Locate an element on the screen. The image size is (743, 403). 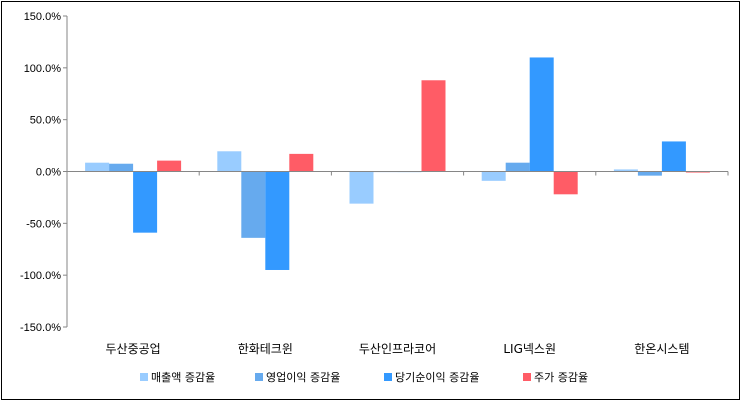
category-label: 두산중공업 is located at coordinates (132, 349).